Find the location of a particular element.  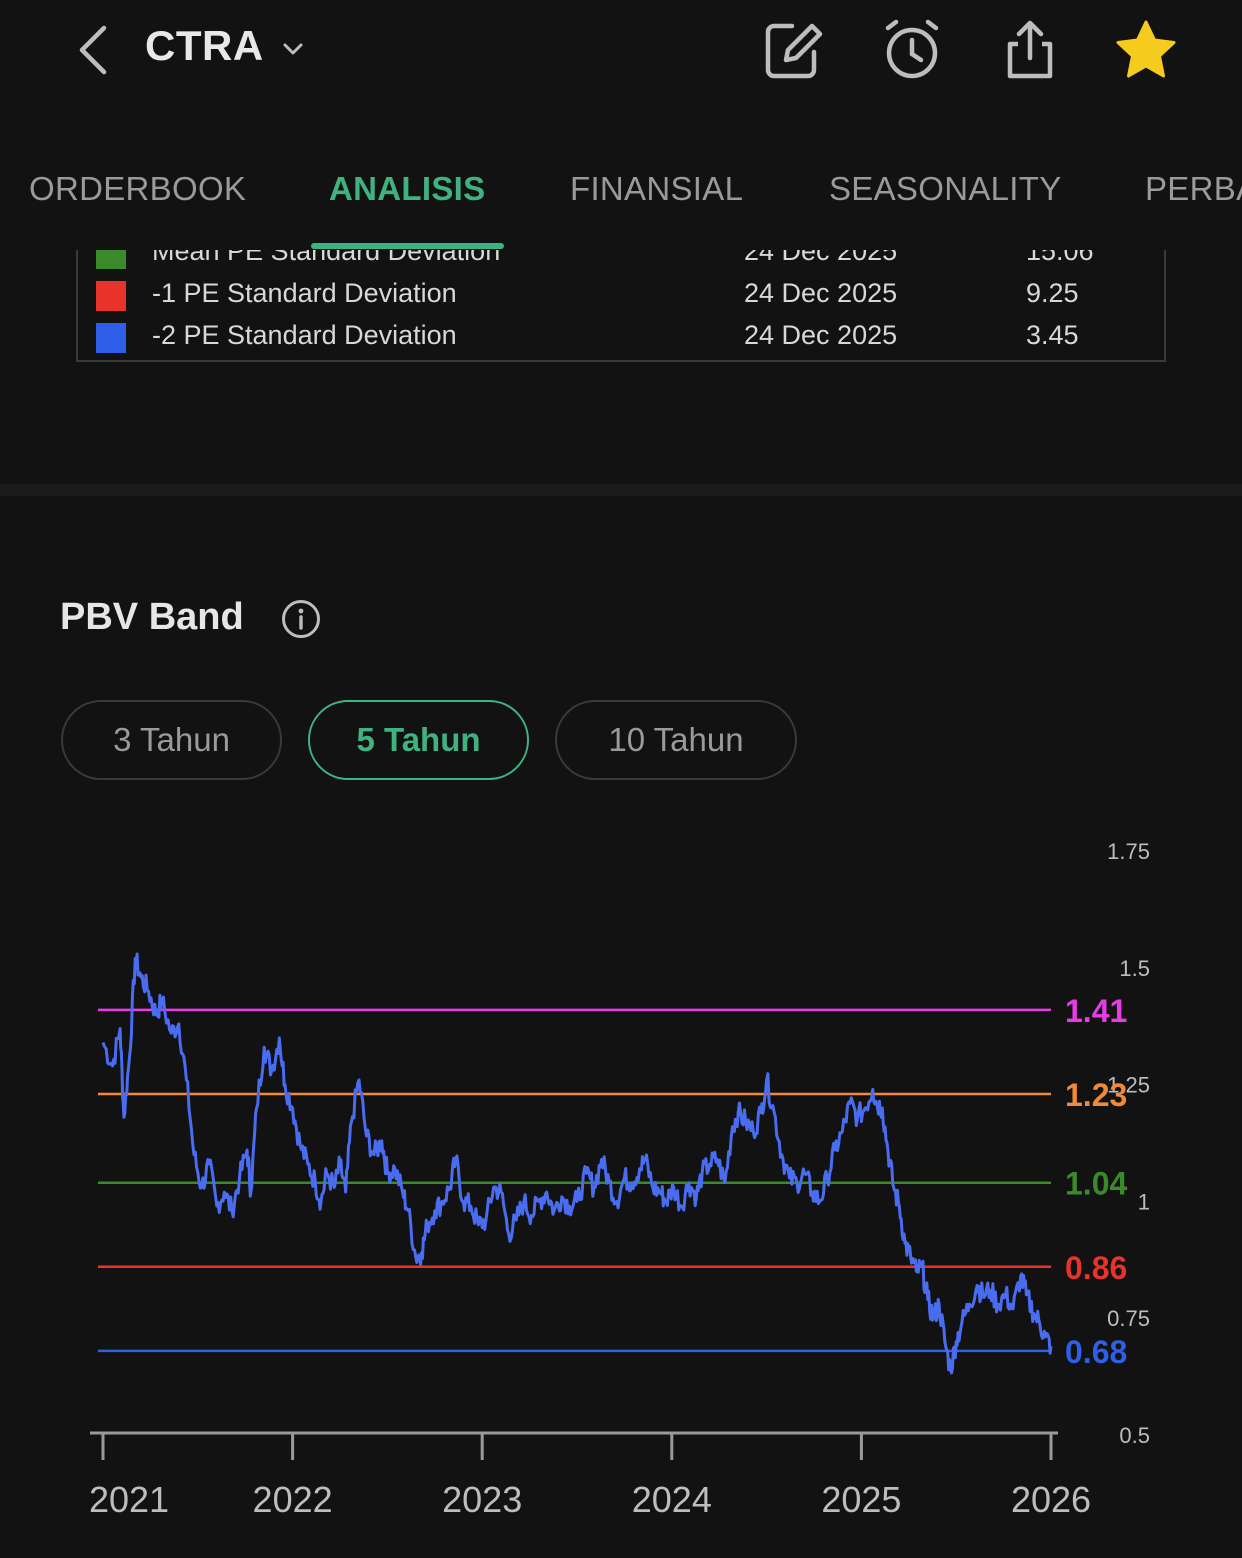

band-label: 0.86 is located at coordinates (1096, 1268).